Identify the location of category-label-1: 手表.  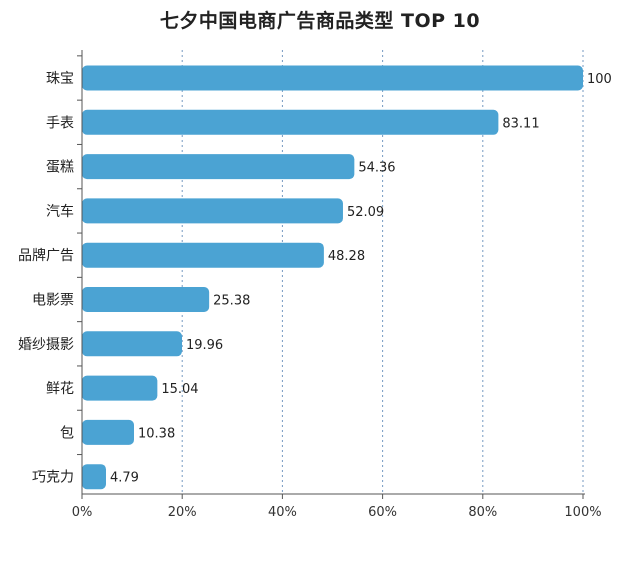
(60, 123).